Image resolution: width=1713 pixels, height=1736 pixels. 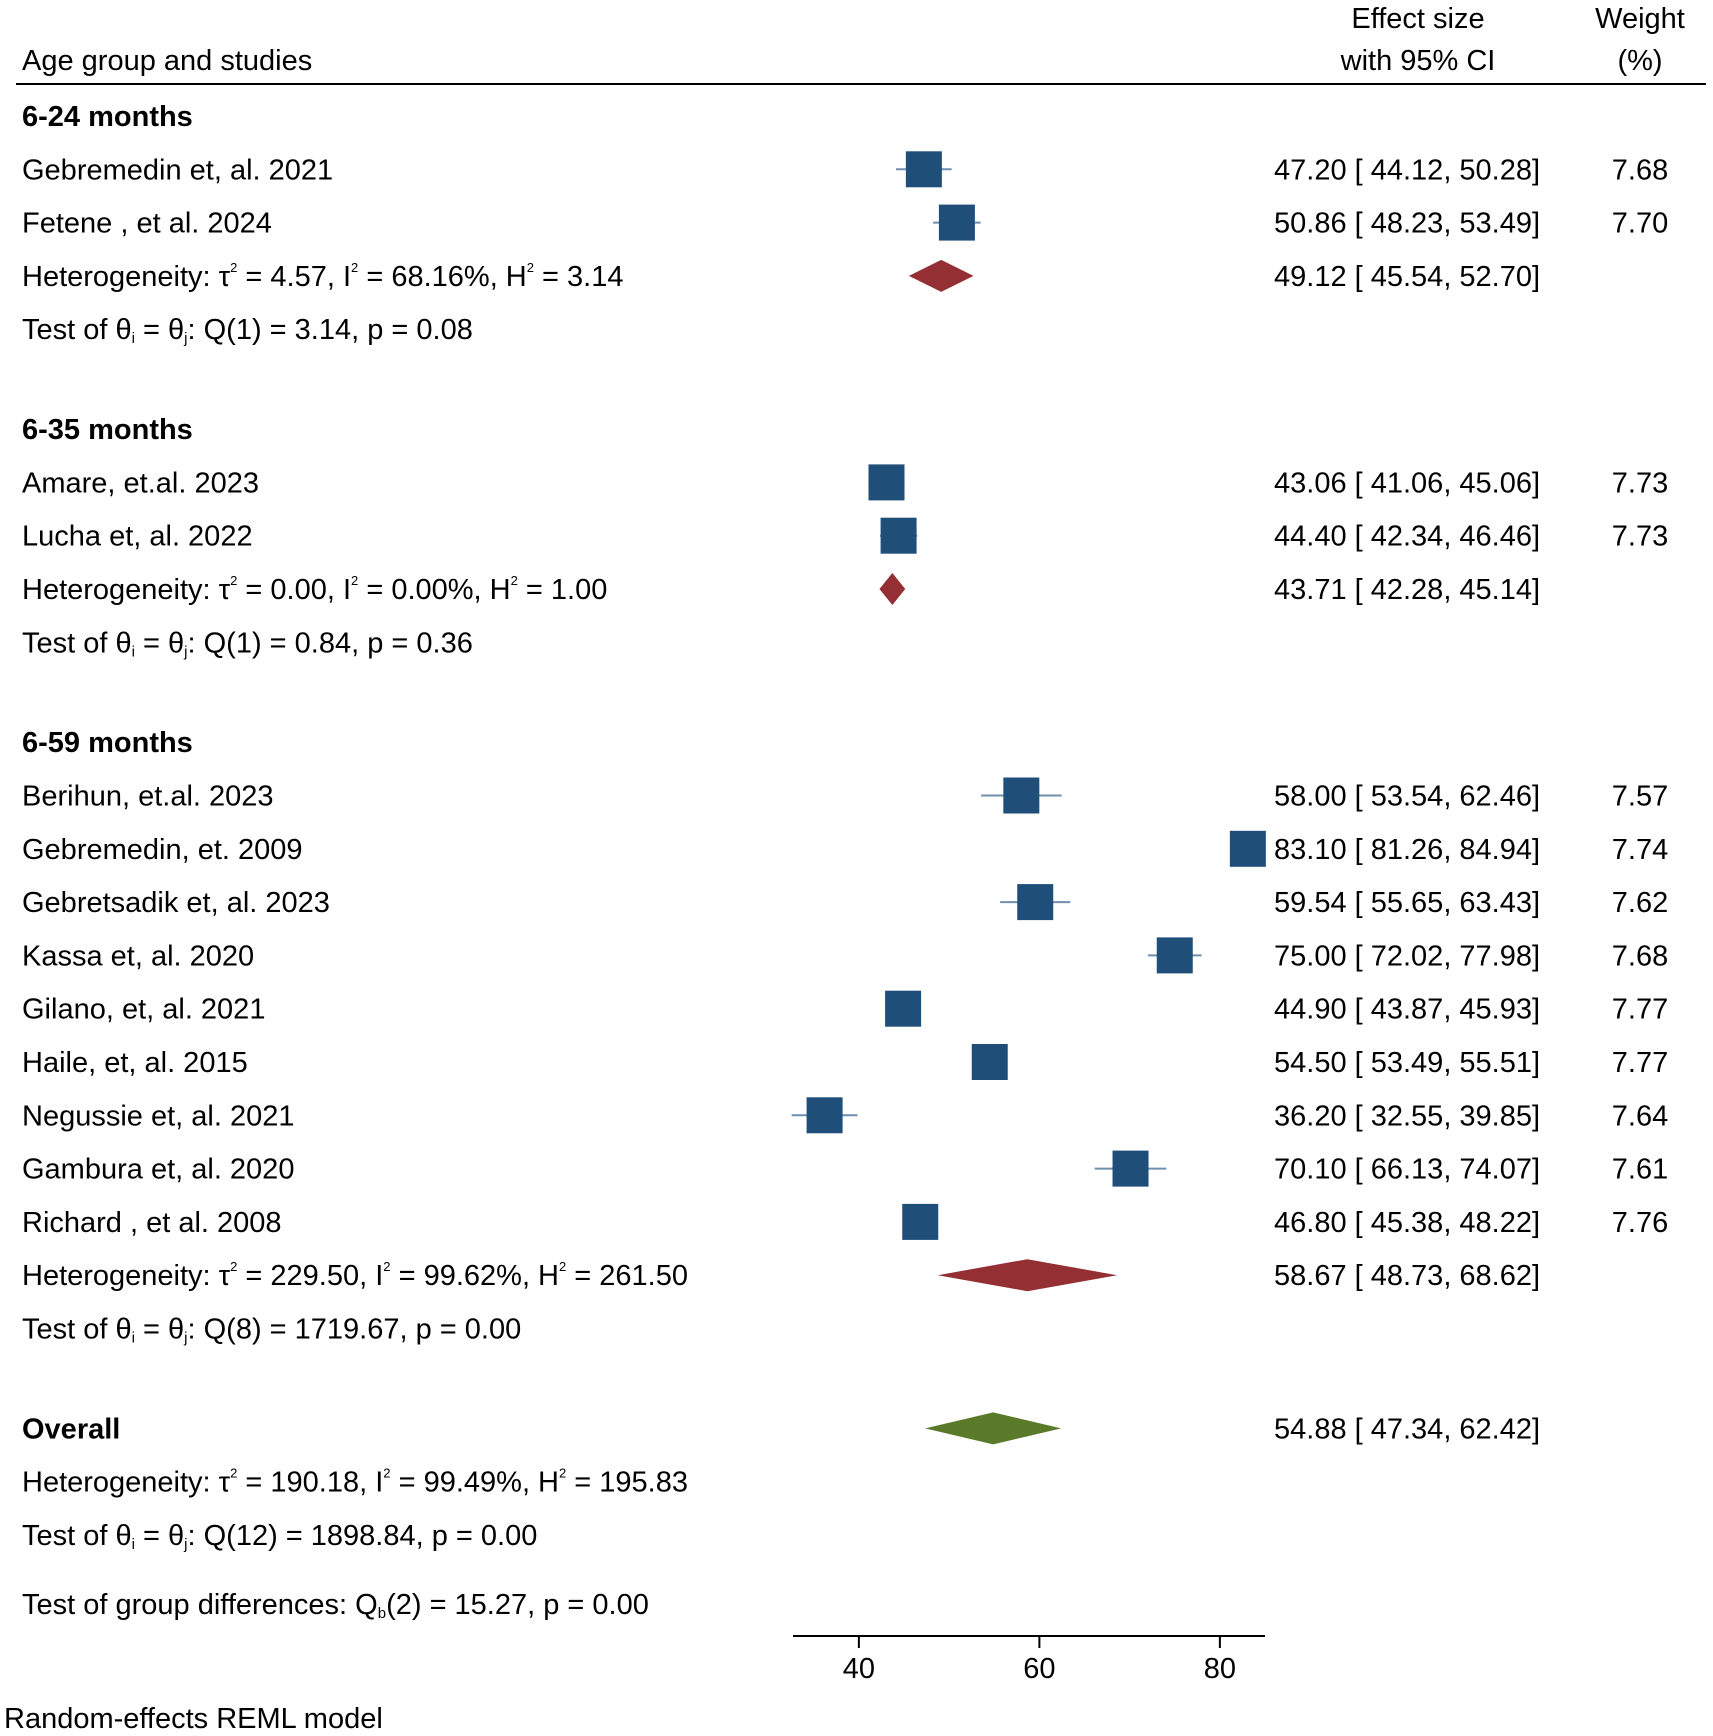 I want to click on study-ci-text: 58.00 [ 53.54, 62.46], so click(x=1407, y=797).